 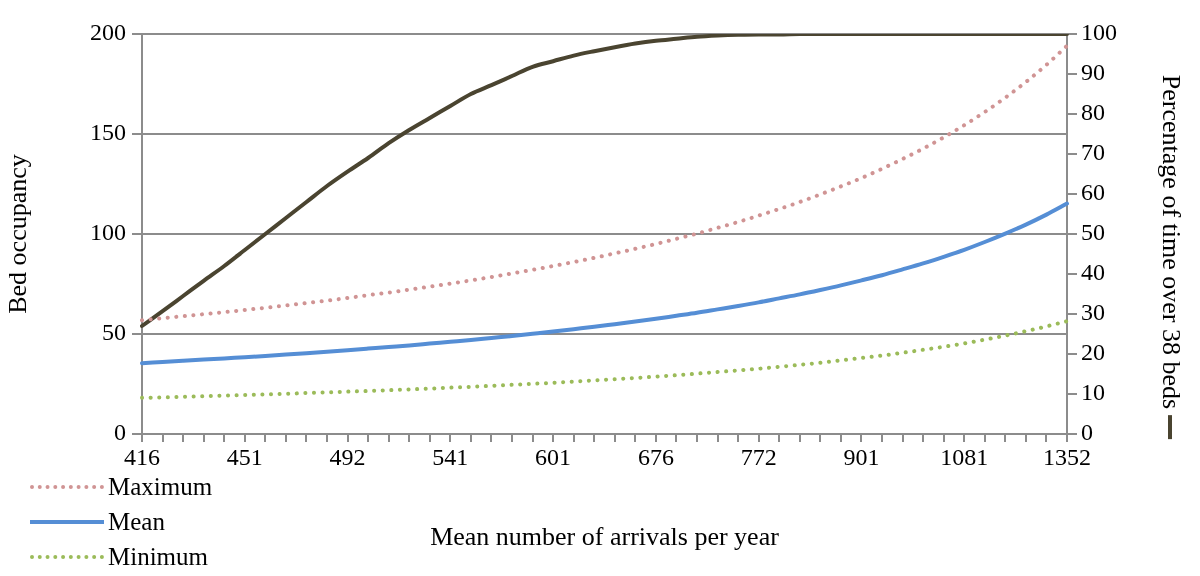 What do you see at coordinates (553, 456) in the screenshot?
I see `x-tick-label: 601` at bounding box center [553, 456].